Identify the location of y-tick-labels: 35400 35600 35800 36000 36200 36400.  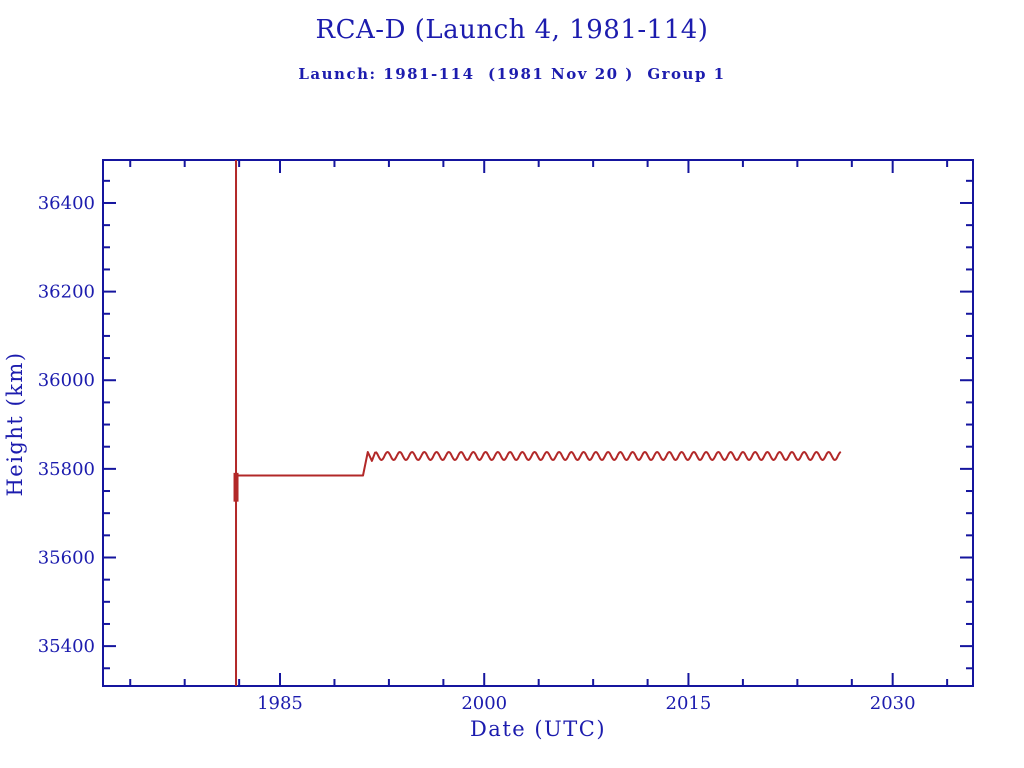
(66, 425).